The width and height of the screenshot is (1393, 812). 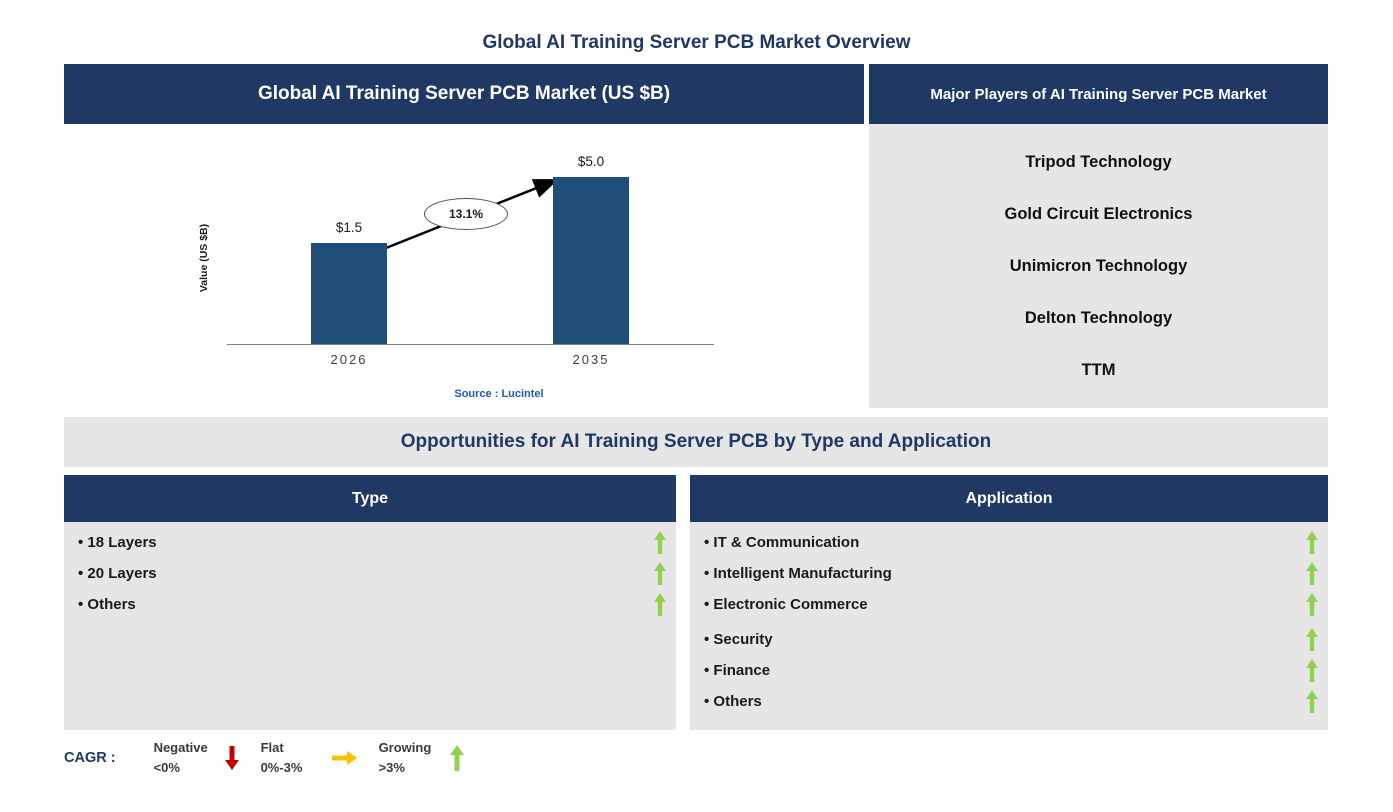 I want to click on application-item-label: Security, so click(x=738, y=639).